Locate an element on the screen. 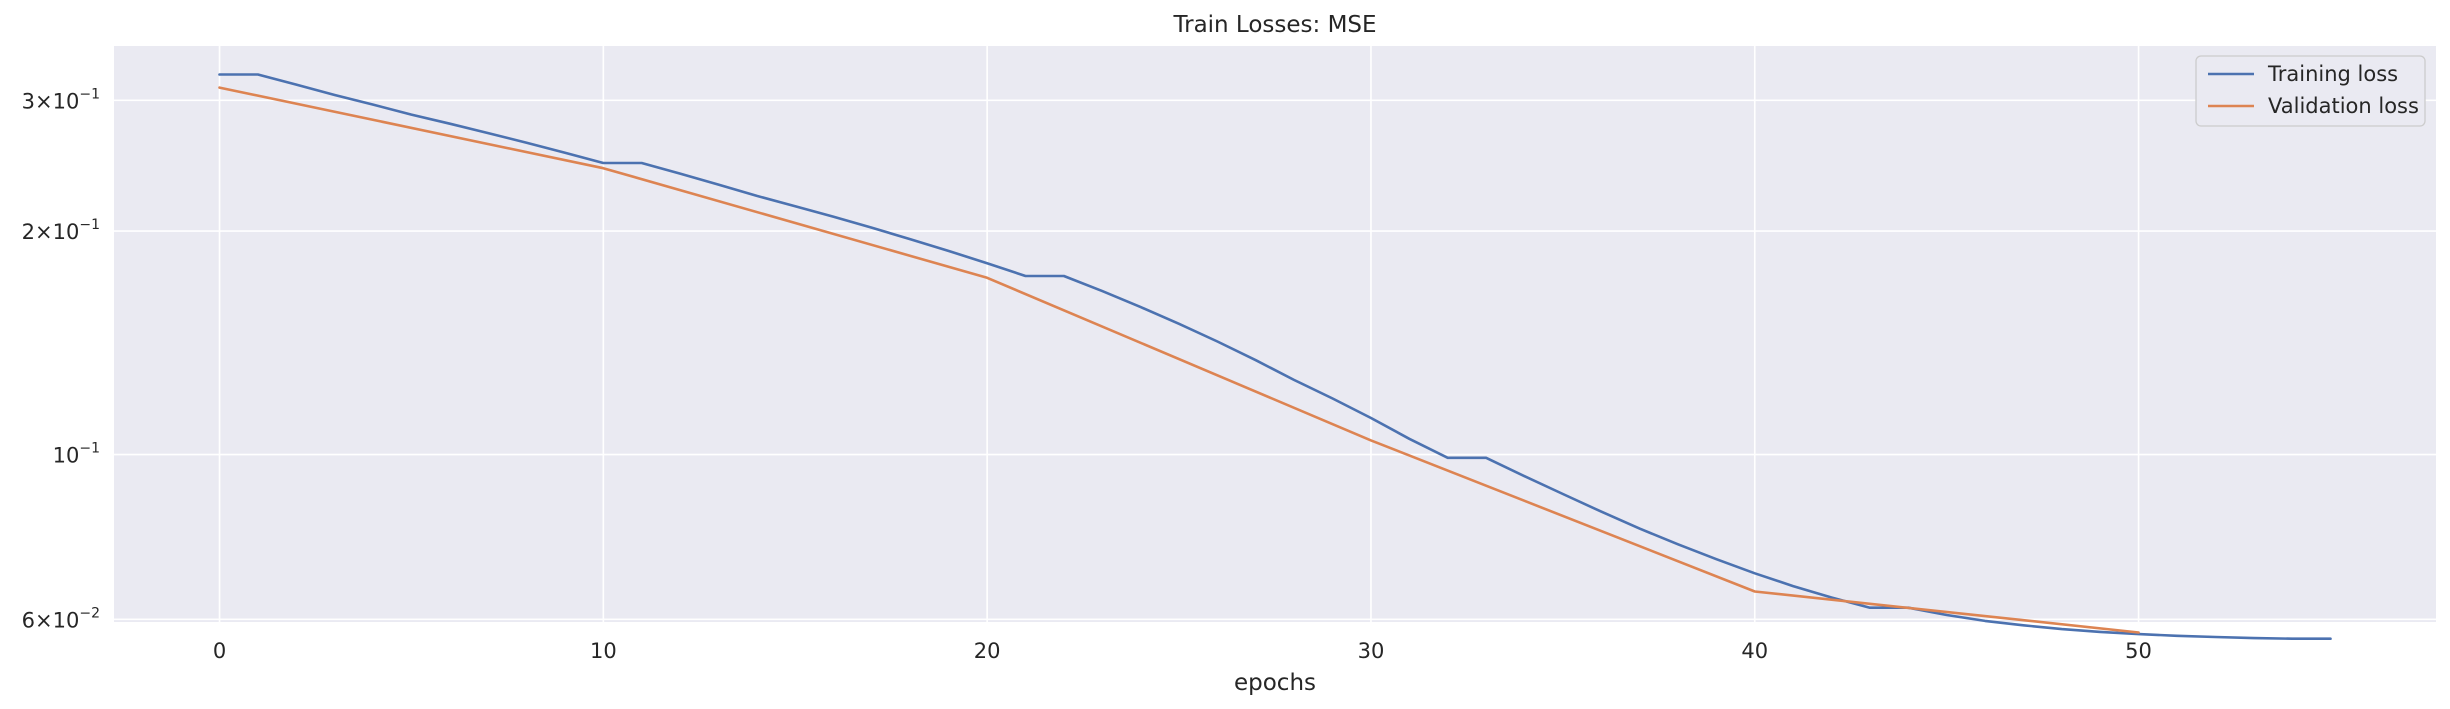 The image size is (2450, 709). x-axis-label: epochs is located at coordinates (1275, 683).